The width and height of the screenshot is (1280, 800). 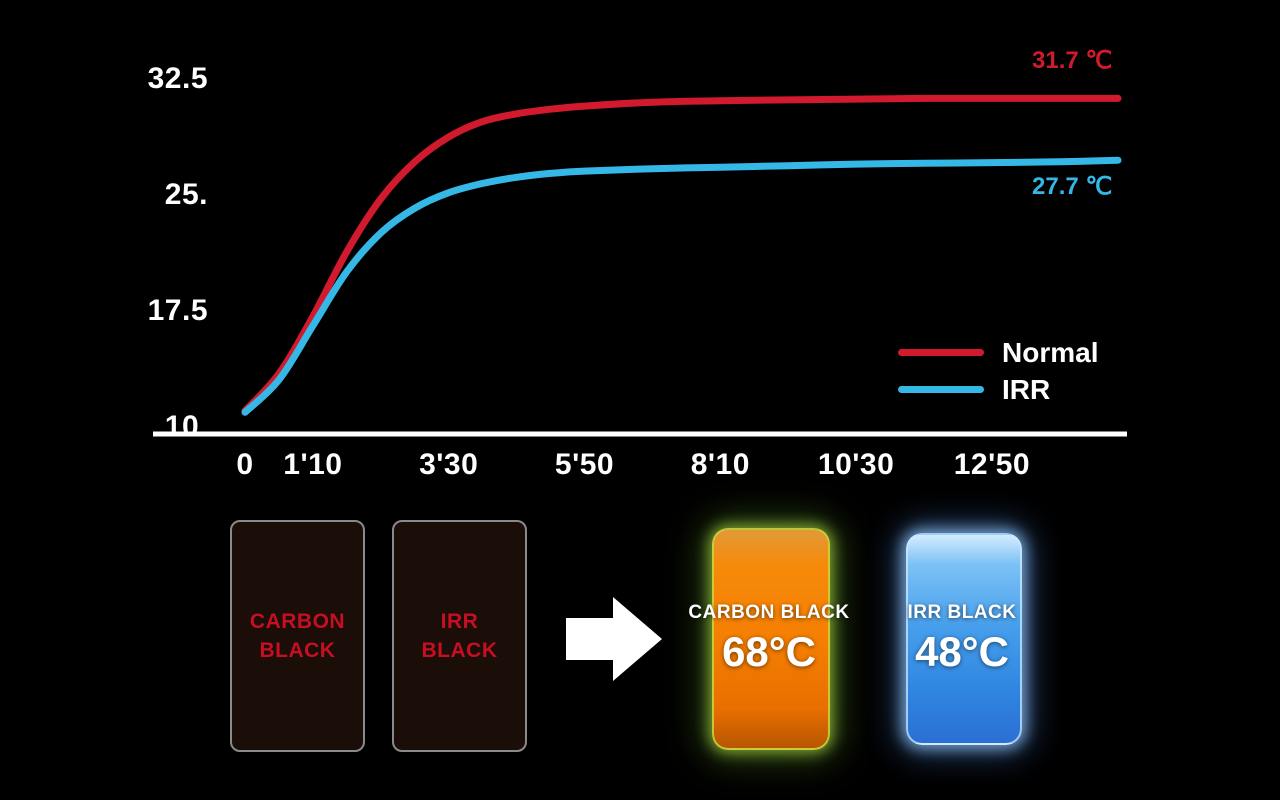 What do you see at coordinates (177, 310) in the screenshot?
I see `y-tick-label: 17.5` at bounding box center [177, 310].